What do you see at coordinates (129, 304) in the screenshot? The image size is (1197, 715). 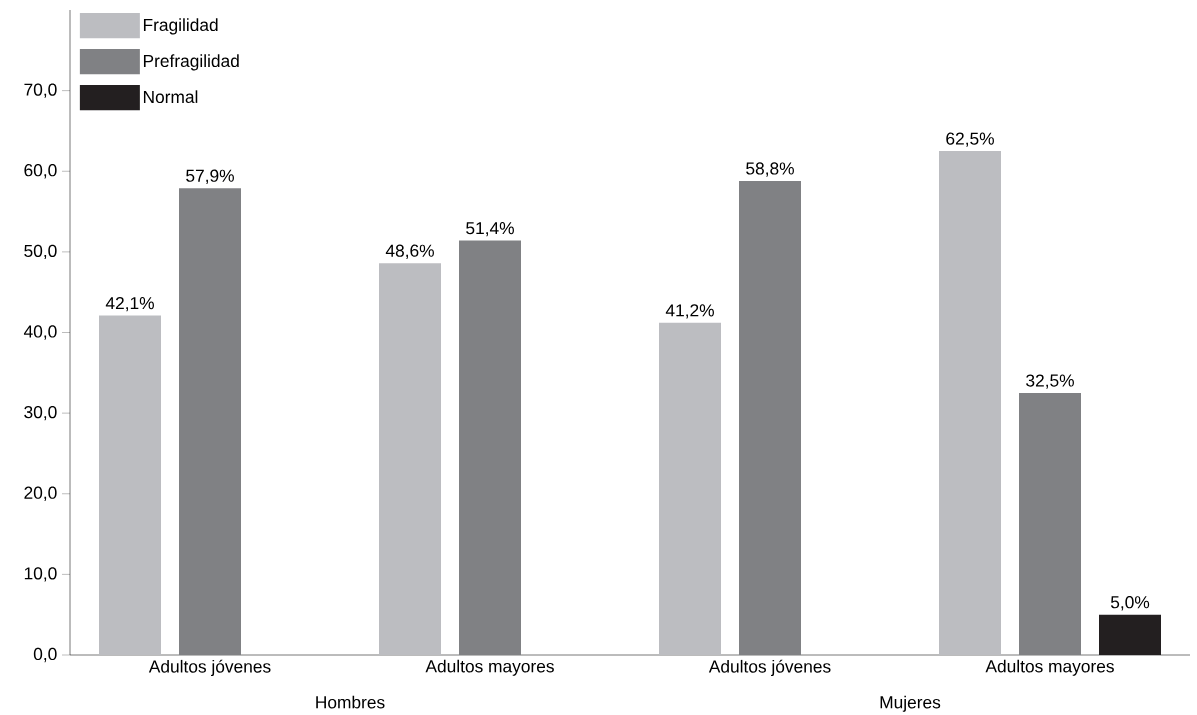 I see `data-label: 42,1%` at bounding box center [129, 304].